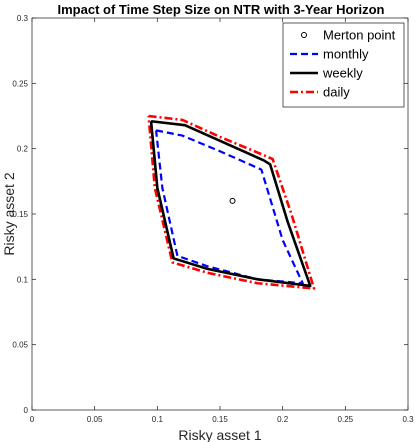 The height and width of the screenshot is (442, 415). I want to click on legend-items: Merton point monthly weekly daily, so click(343, 64).